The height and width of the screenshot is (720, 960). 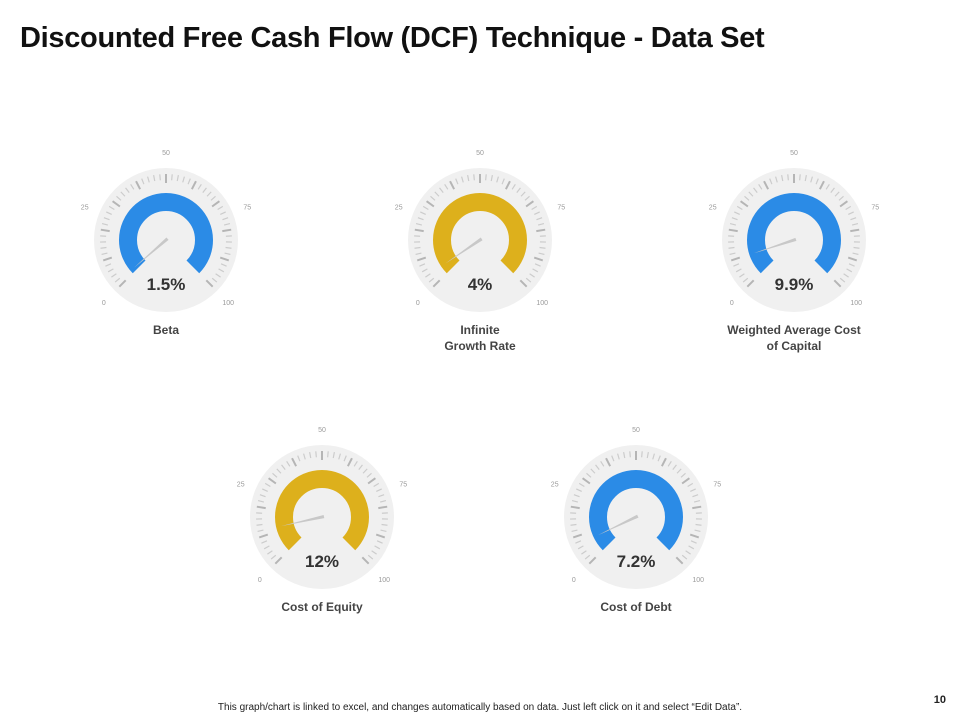 I want to click on page-number: 10, so click(x=939, y=700).